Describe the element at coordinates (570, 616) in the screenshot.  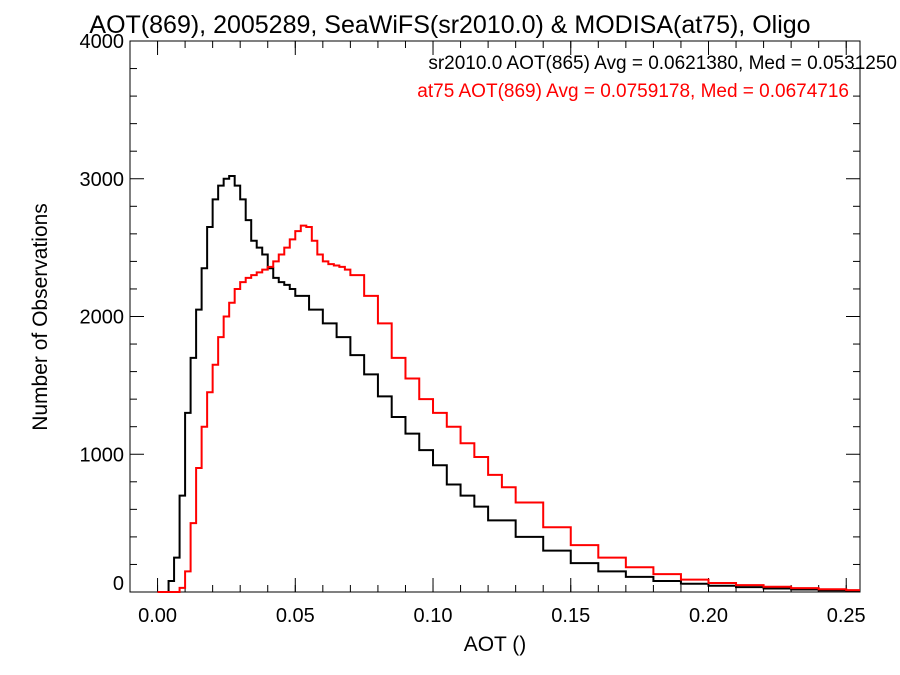
I see `x-tick-label: 0.15` at that location.